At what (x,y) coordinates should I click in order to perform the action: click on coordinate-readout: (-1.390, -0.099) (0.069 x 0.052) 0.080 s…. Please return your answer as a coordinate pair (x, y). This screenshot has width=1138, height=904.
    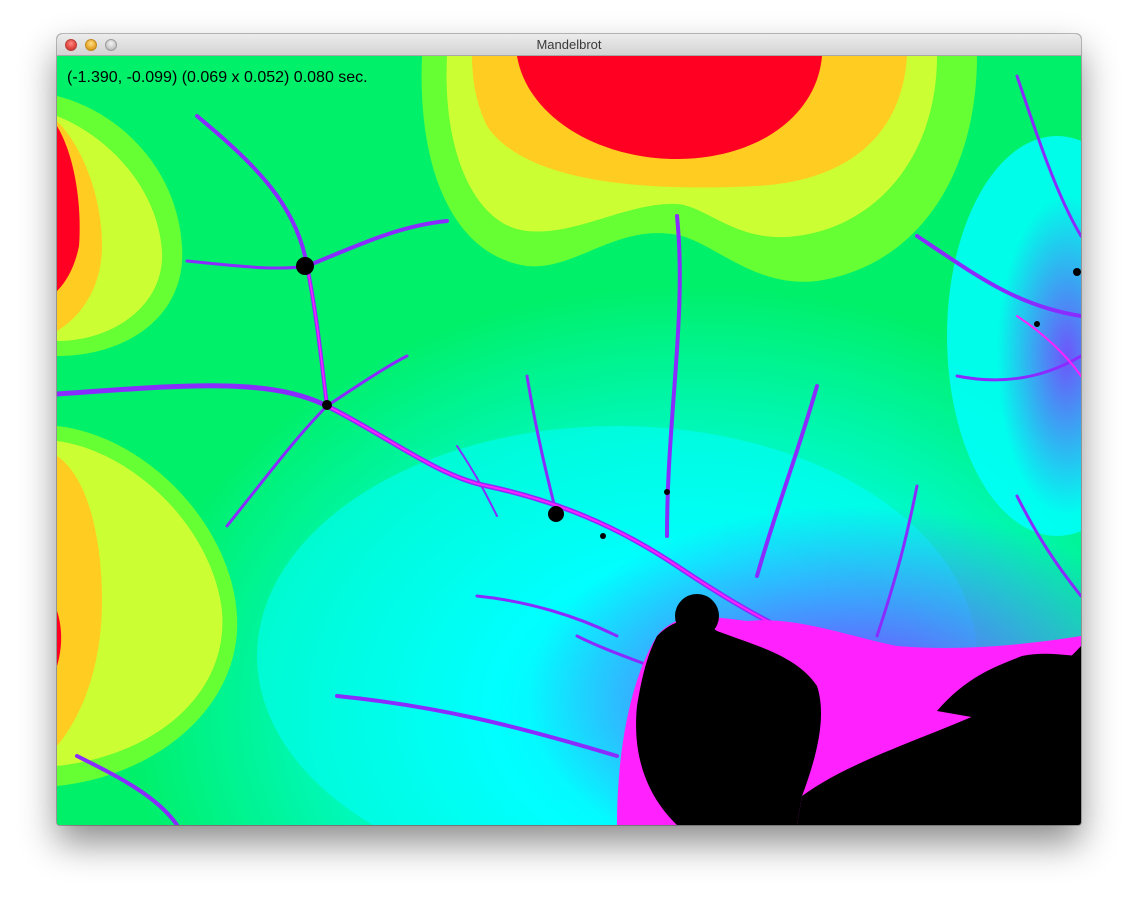
    Looking at the image, I should click on (217, 77).